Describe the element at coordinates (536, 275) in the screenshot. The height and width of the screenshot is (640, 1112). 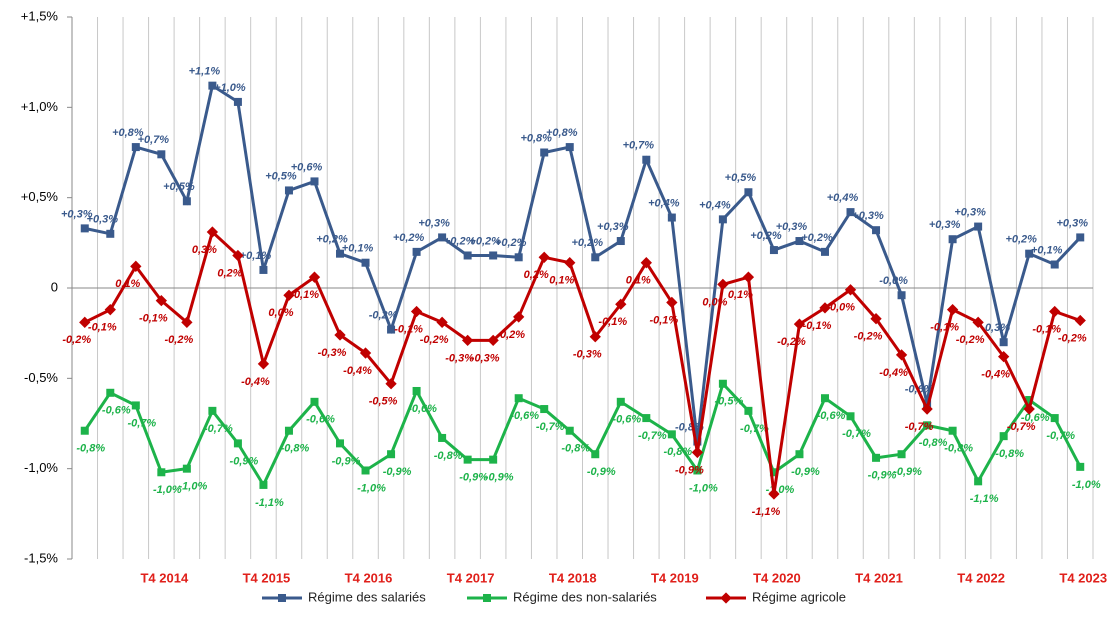
I see `data-label: 0,2%` at that location.